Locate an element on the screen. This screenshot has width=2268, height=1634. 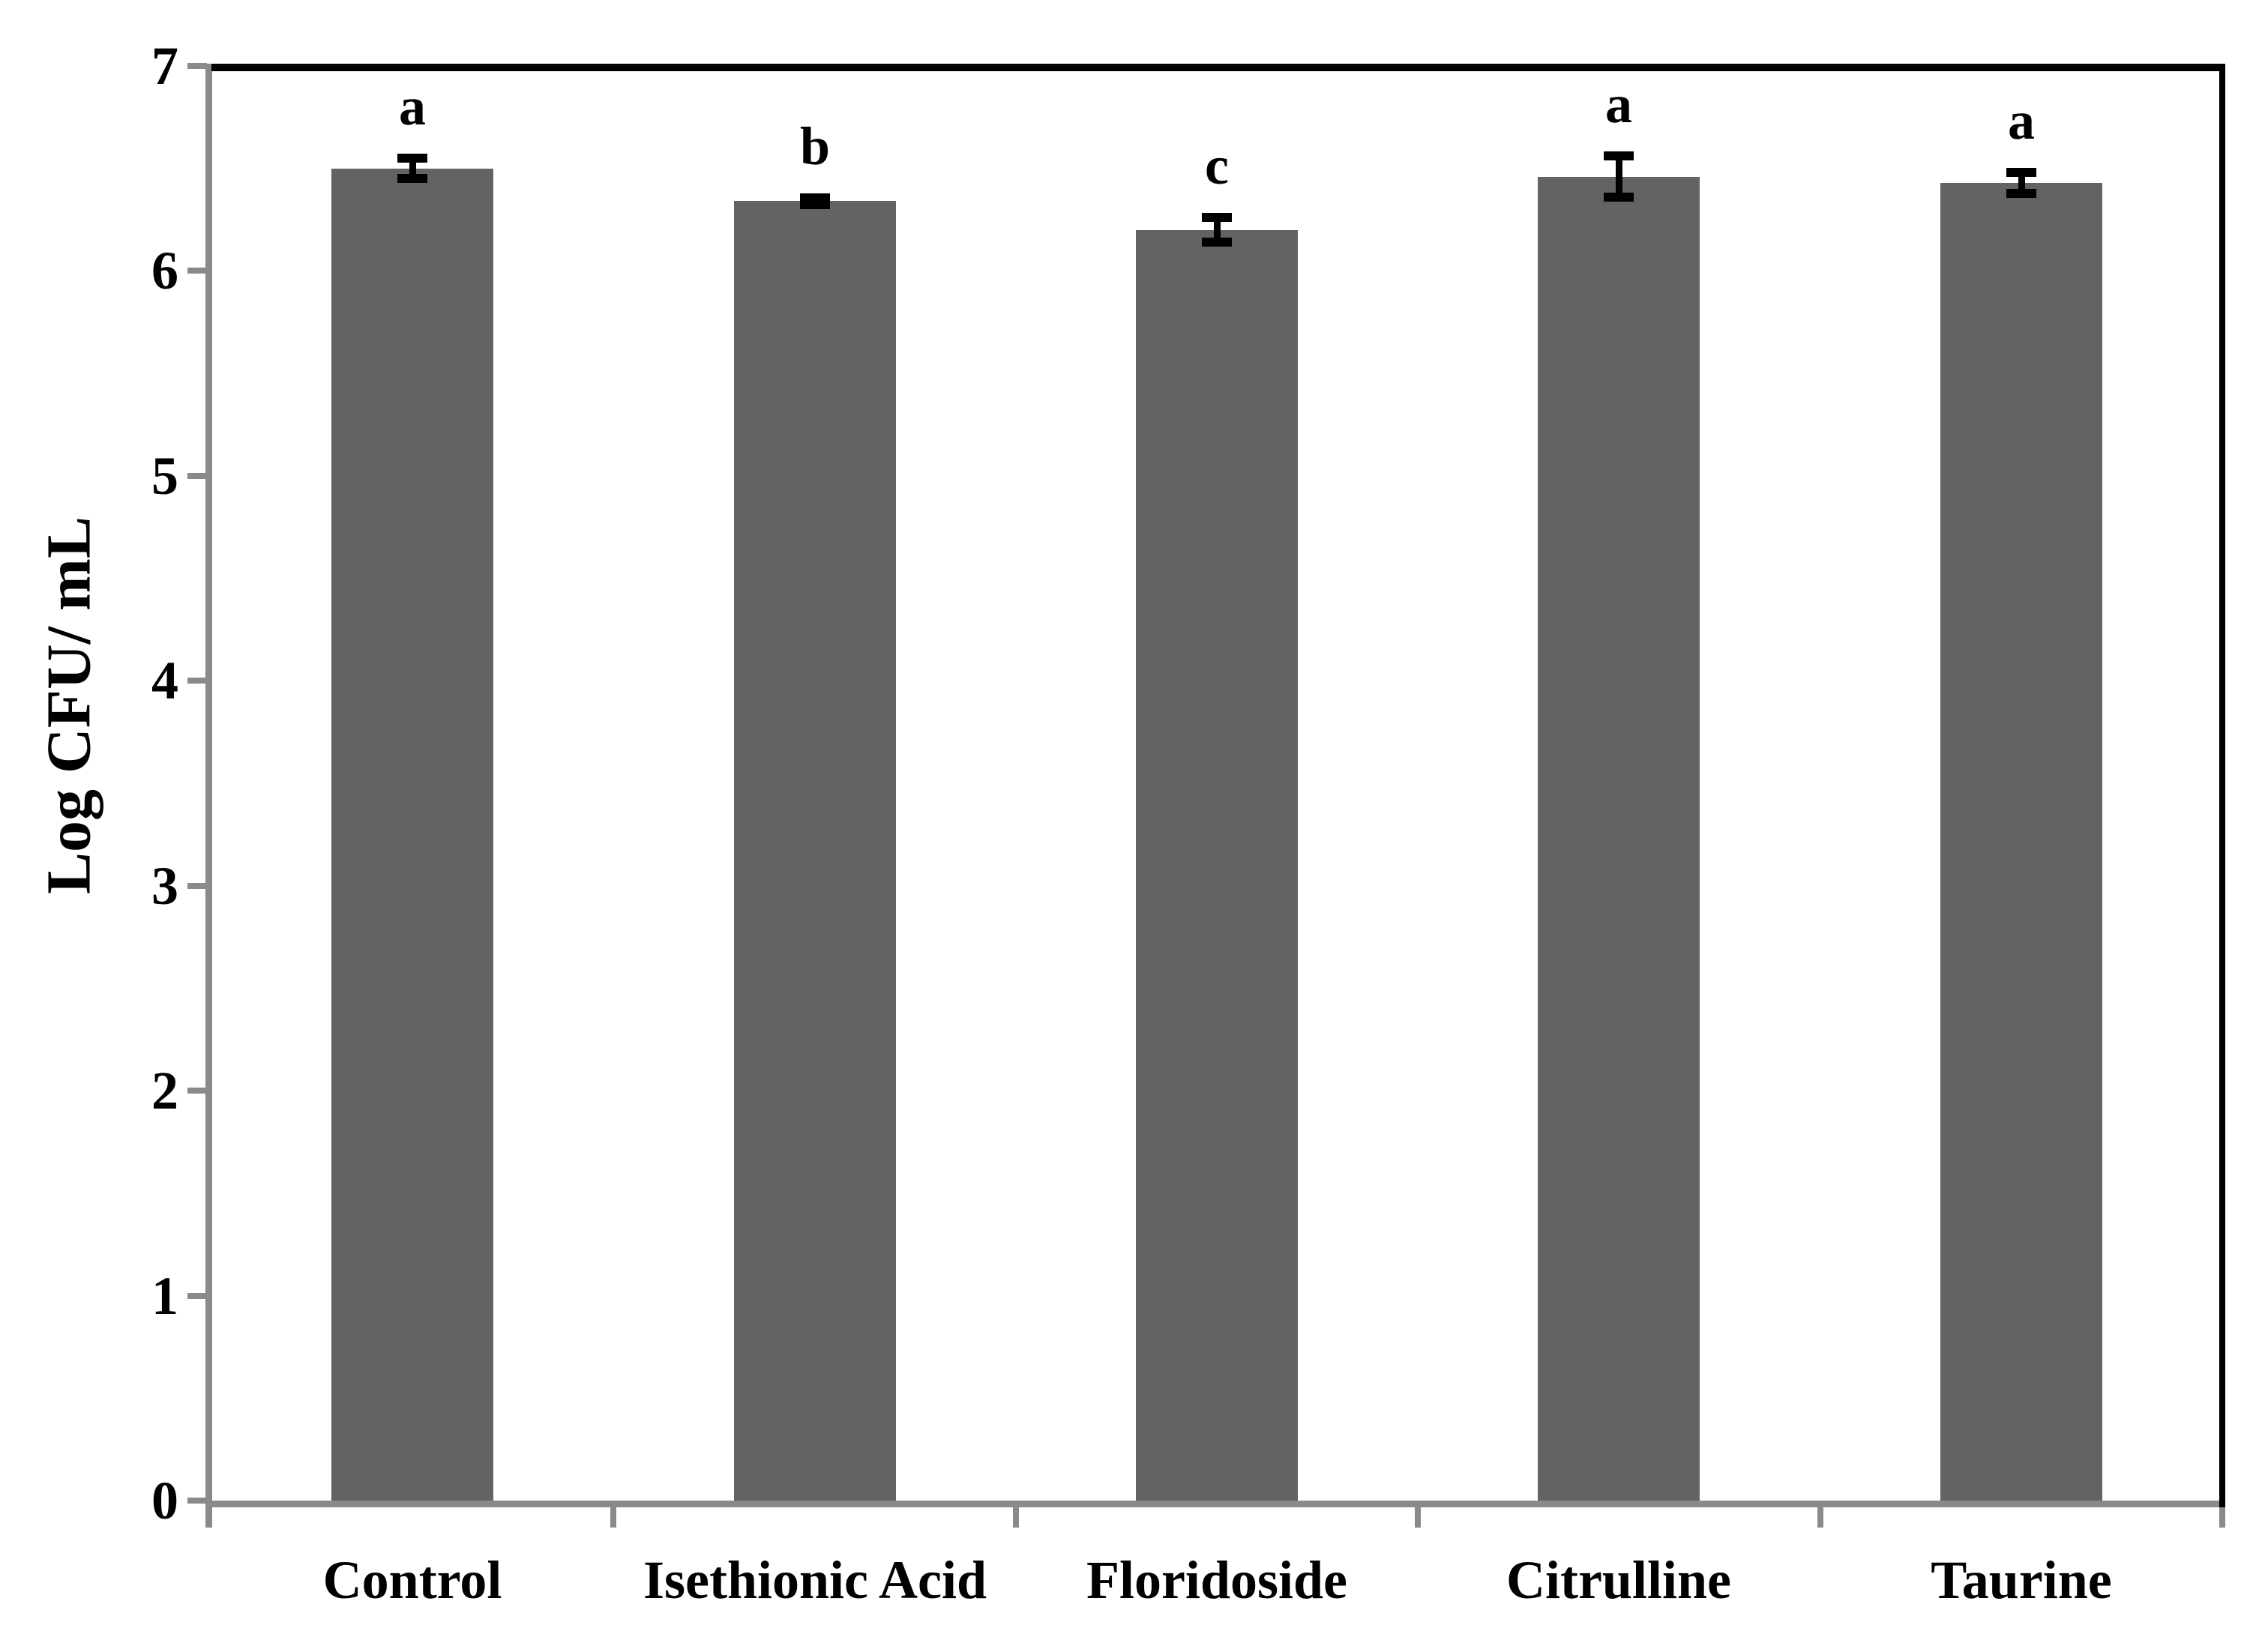
y-tick-label: 6 is located at coordinates (164, 271).